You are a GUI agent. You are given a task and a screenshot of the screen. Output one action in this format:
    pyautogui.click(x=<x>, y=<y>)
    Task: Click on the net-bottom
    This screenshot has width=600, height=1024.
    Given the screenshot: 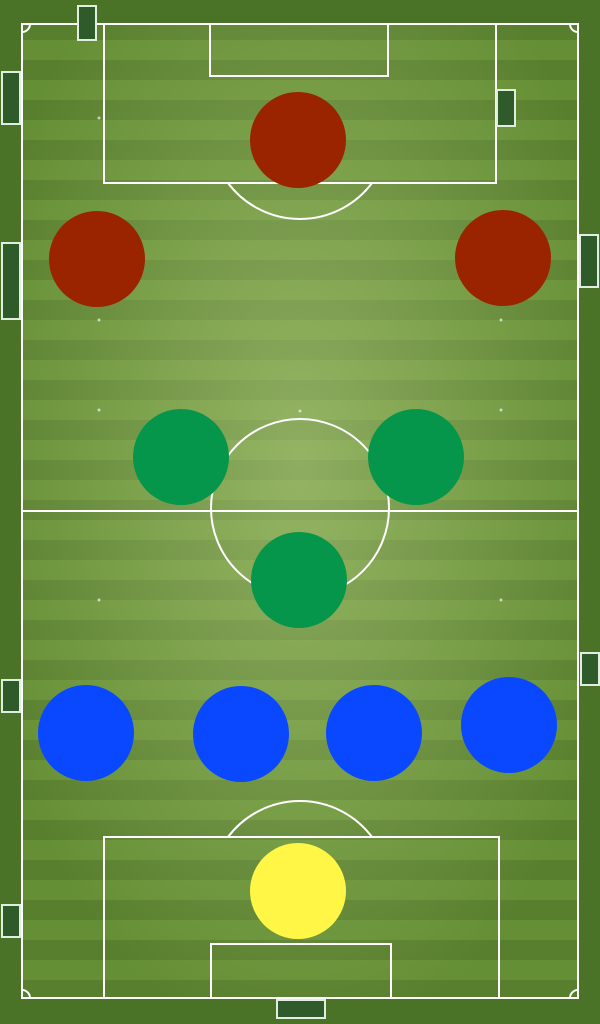 What is the action you would take?
    pyautogui.click(x=301, y=1009)
    